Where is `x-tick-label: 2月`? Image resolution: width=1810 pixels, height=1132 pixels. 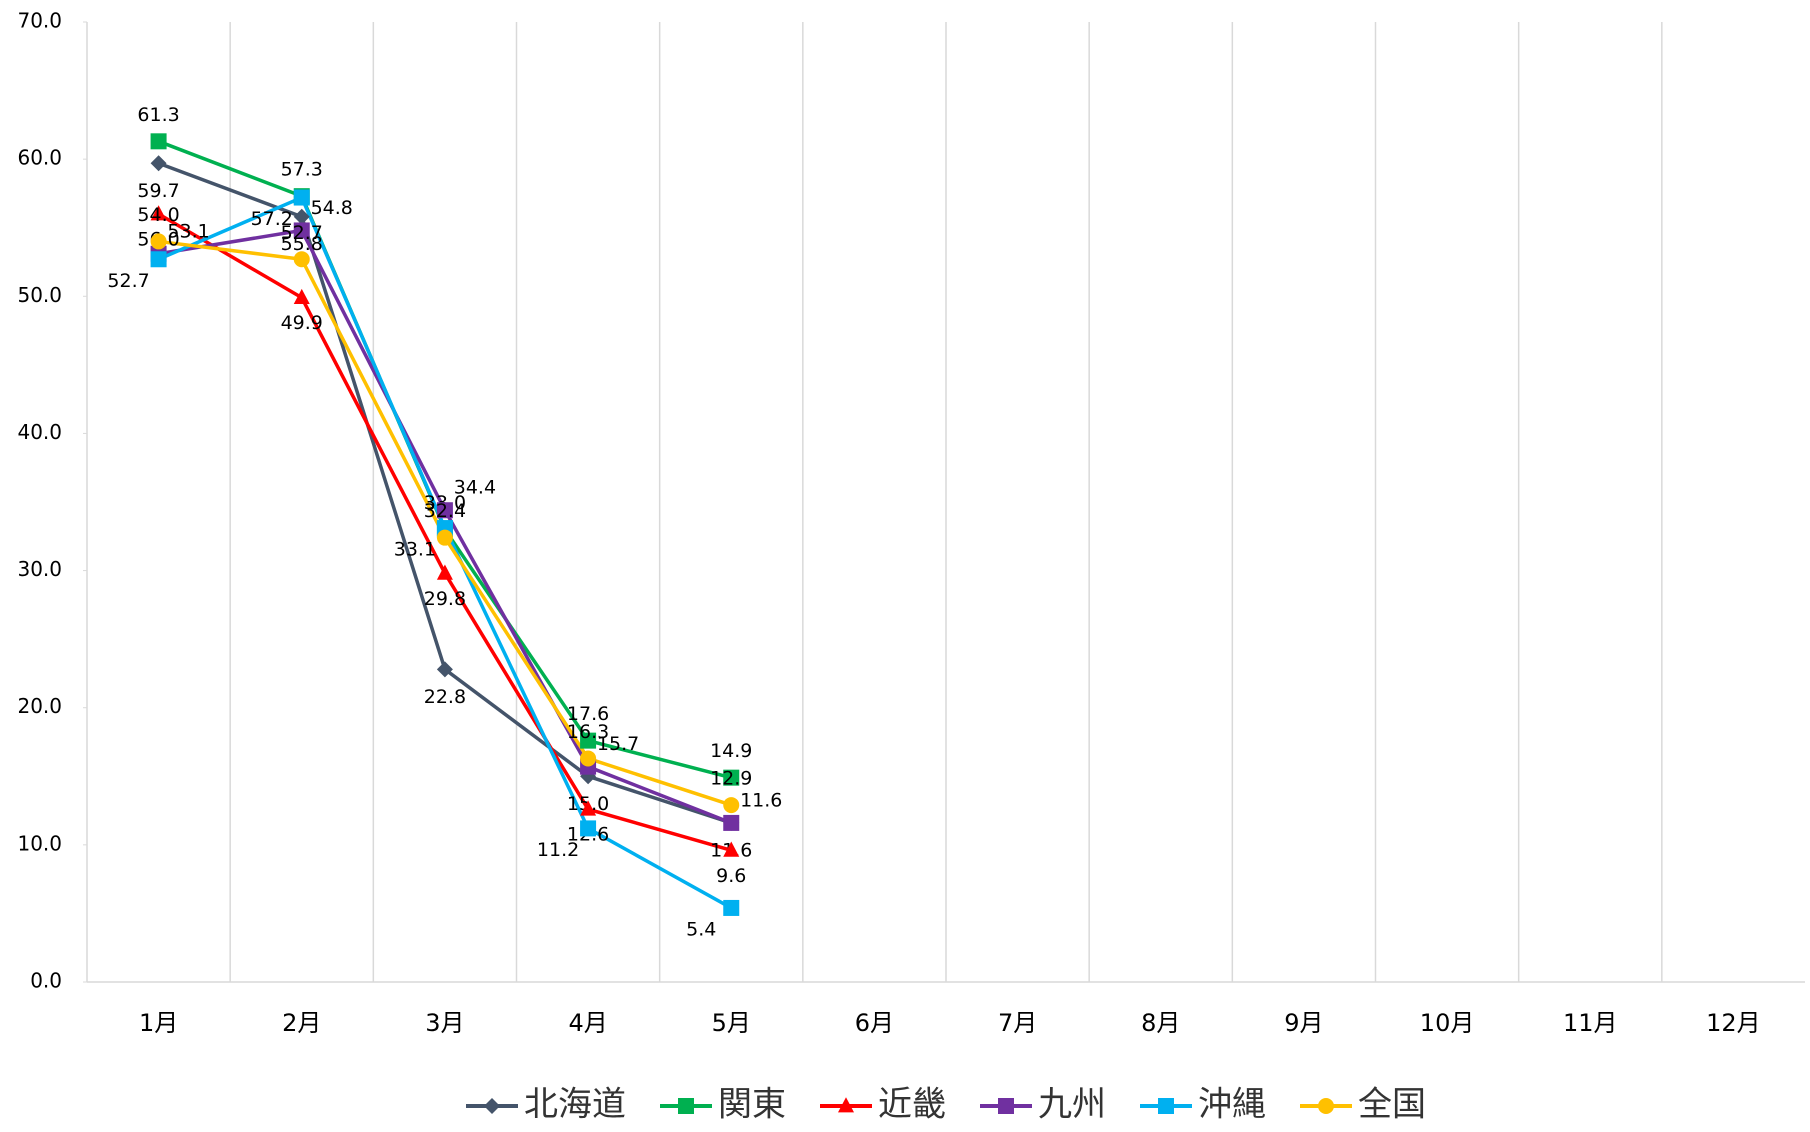
x-tick-label: 2月 is located at coordinates (301, 1023).